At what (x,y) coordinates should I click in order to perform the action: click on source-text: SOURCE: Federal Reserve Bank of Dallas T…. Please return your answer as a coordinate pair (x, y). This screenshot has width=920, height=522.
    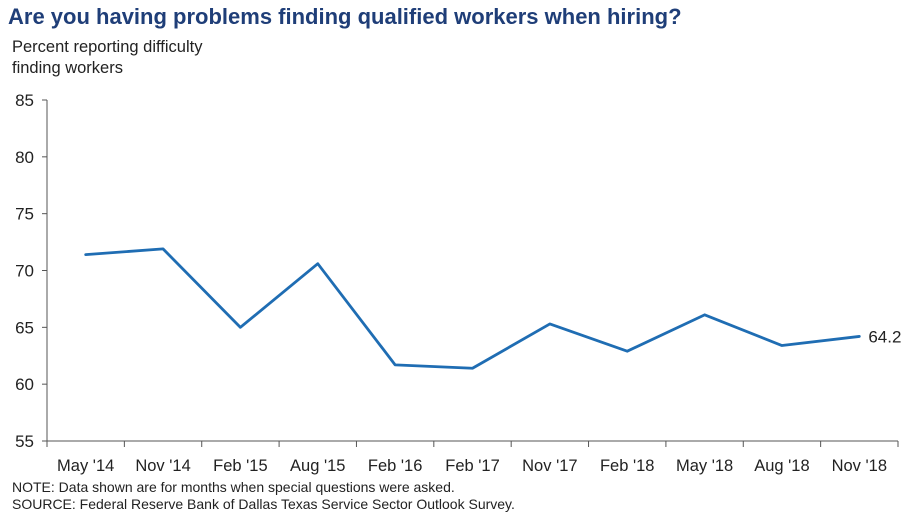
    Looking at the image, I should click on (263, 504).